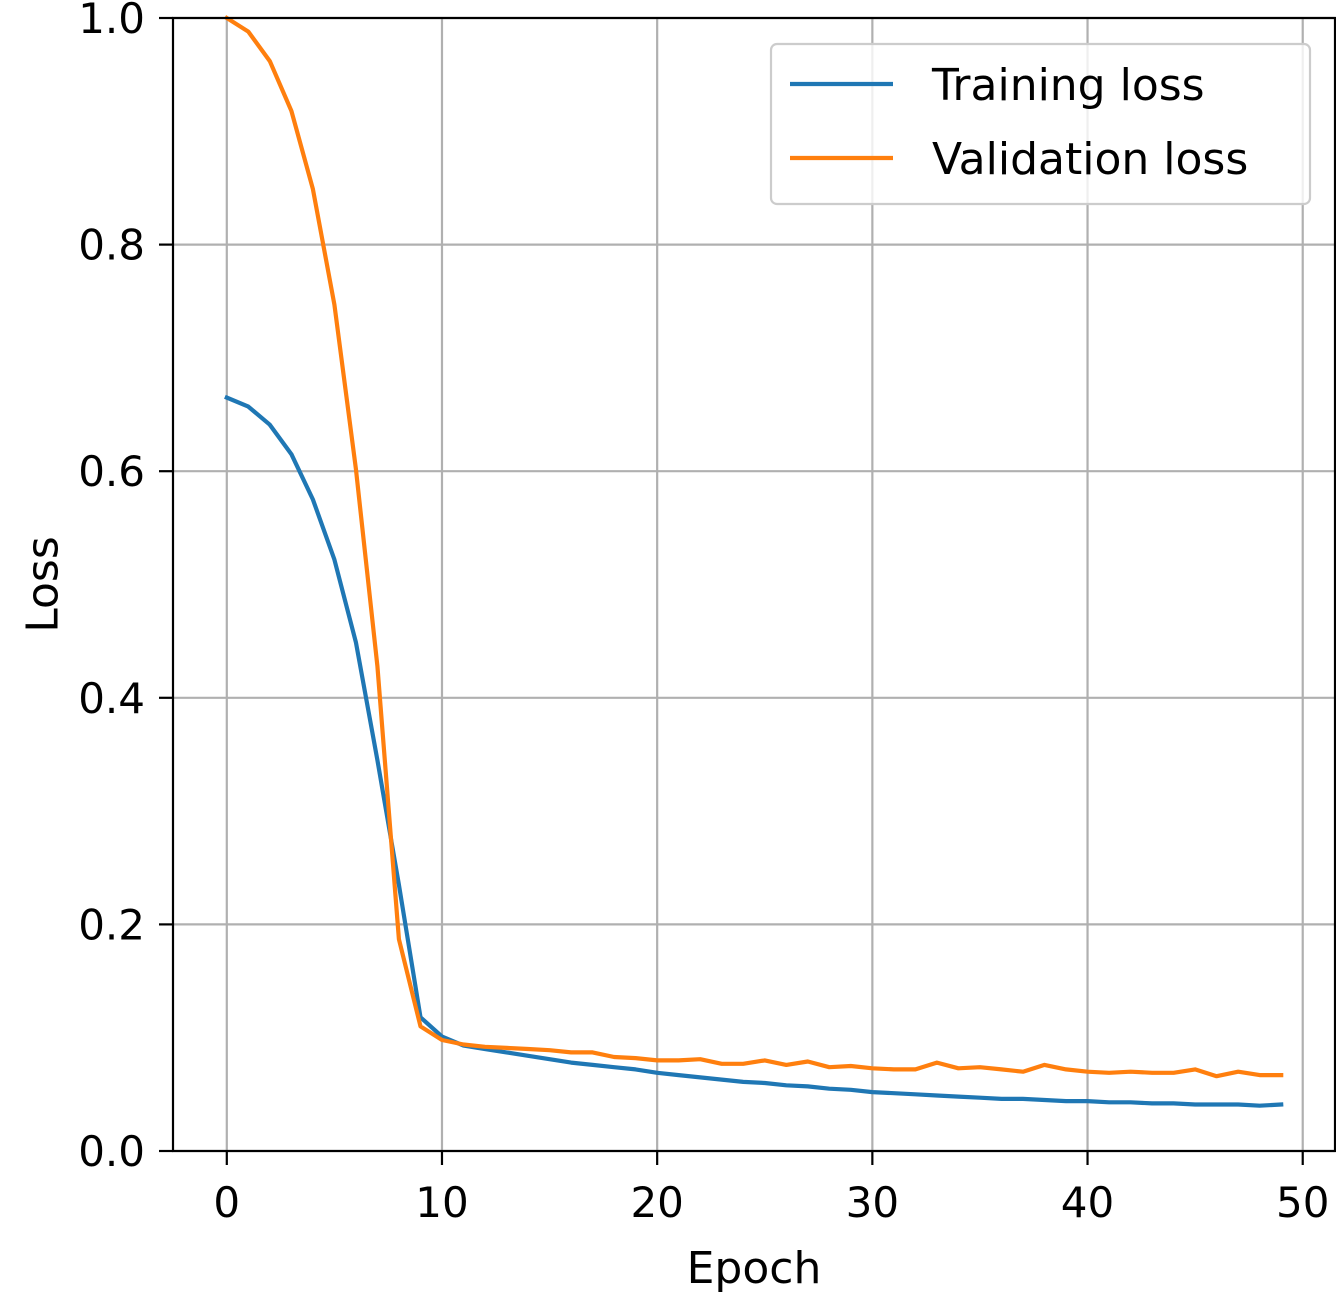 The image size is (1336, 1293). What do you see at coordinates (754, 1268) in the screenshot?
I see `x-axis-title: Epoch` at bounding box center [754, 1268].